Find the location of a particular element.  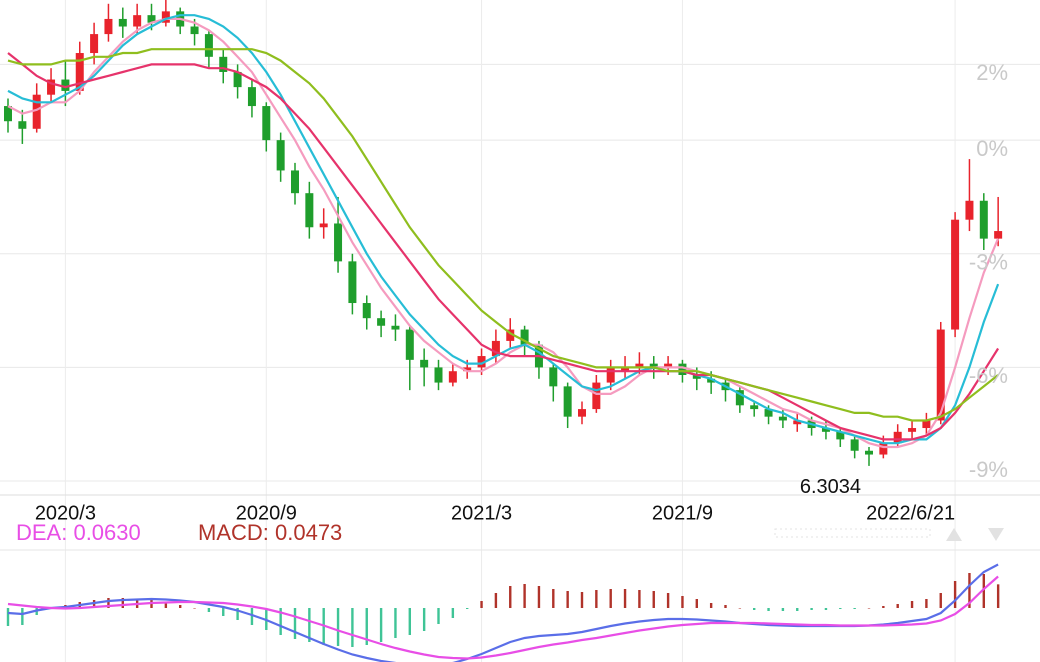

y-tick-label: -6% is located at coordinates (988, 375).